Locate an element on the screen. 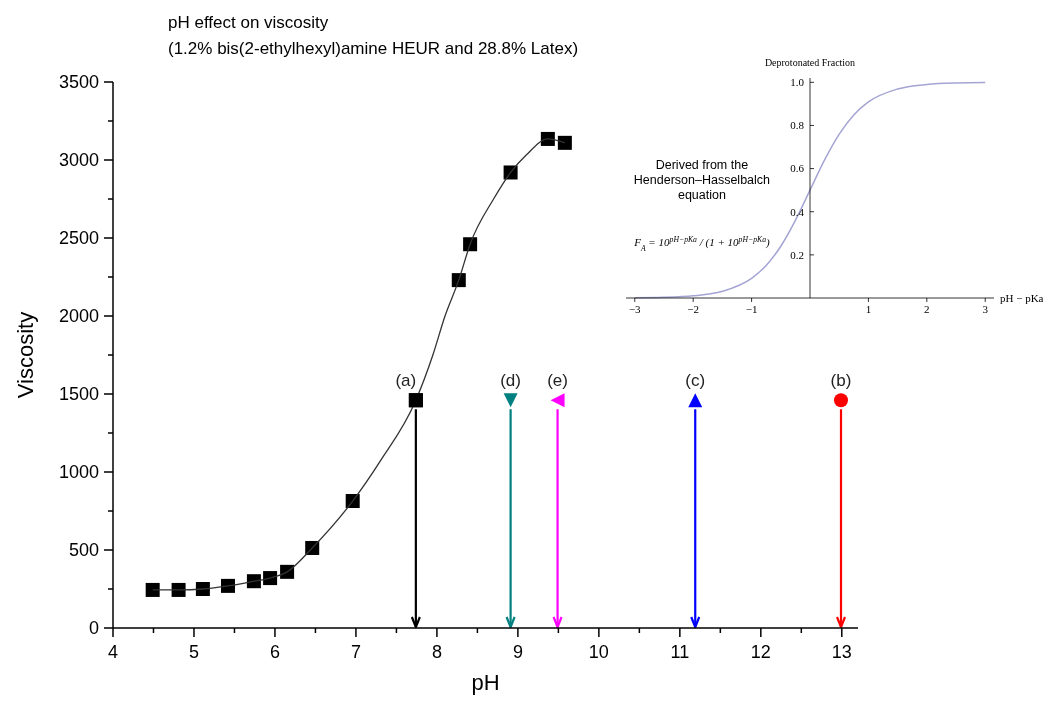 The width and height of the screenshot is (1054, 710). x-tick-label: 12 is located at coordinates (760, 652).